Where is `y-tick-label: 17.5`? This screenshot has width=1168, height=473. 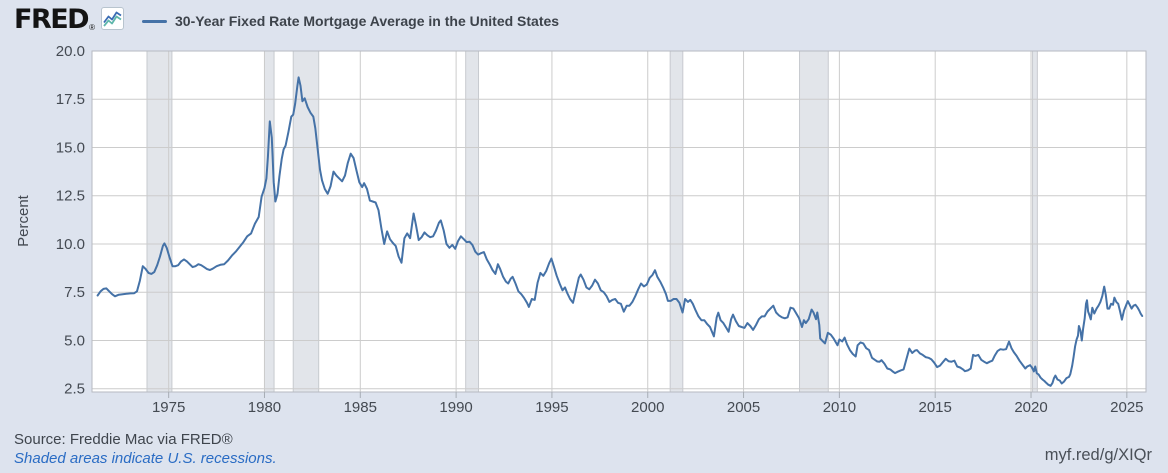 y-tick-label: 17.5 is located at coordinates (70, 99).